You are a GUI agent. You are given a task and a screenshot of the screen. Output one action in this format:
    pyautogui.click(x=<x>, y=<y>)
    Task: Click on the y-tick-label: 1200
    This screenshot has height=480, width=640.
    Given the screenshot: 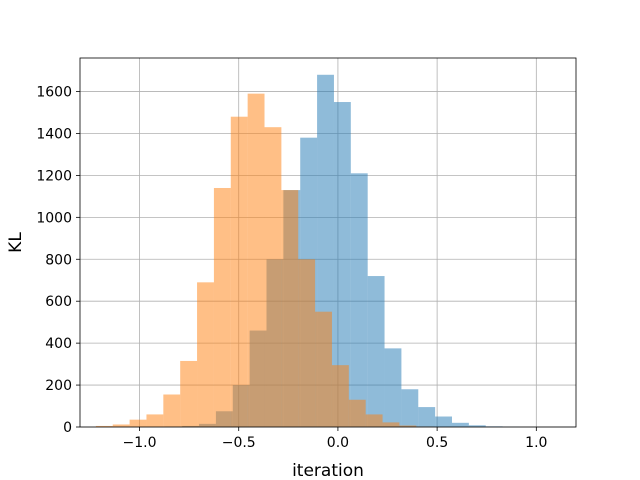 What is the action you would take?
    pyautogui.click(x=54, y=176)
    